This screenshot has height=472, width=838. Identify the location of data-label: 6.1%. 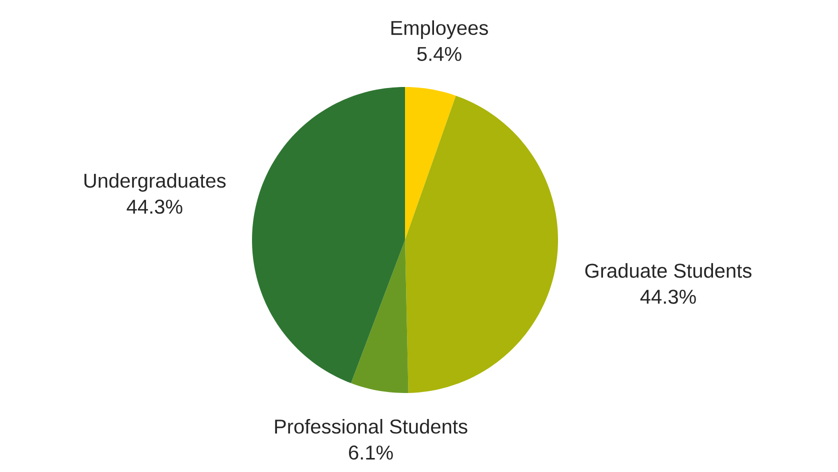
(371, 453).